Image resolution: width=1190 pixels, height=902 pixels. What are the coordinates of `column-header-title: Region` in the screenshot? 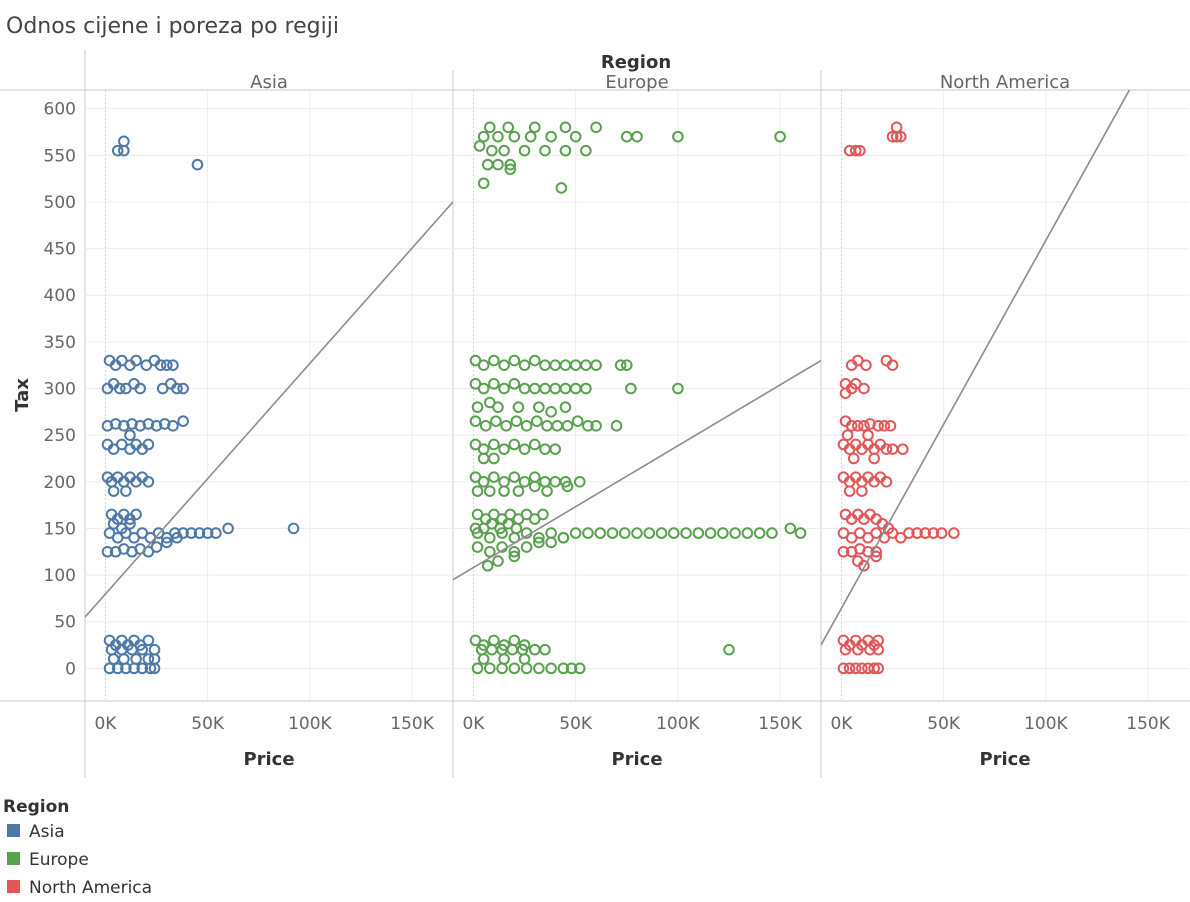 It's located at (636, 62).